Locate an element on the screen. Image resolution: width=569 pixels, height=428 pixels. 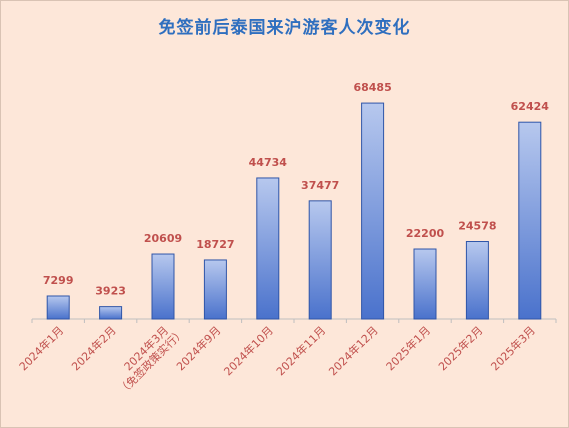
x-tick-label: 2024年1月 is located at coordinates (41, 348).